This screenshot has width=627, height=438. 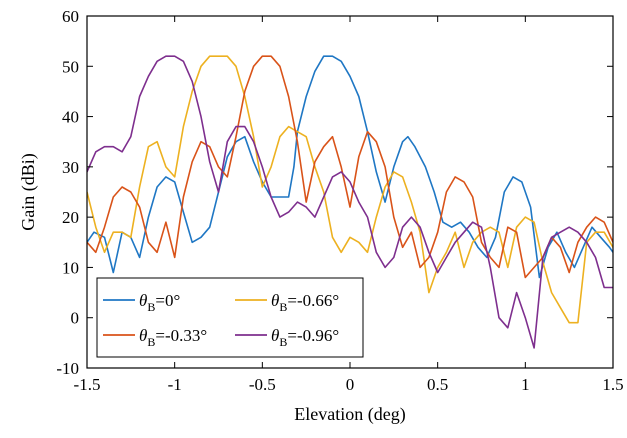 I want to click on y-tick-label: -10, so click(x=67, y=368).